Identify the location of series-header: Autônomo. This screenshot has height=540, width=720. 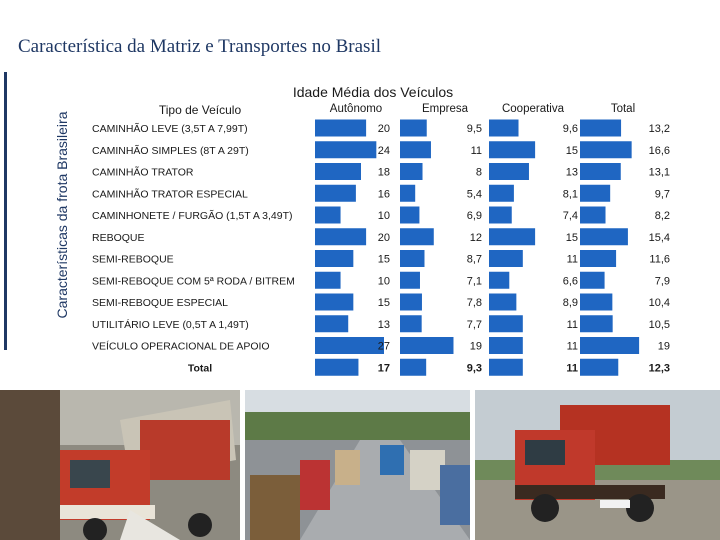
(356, 109).